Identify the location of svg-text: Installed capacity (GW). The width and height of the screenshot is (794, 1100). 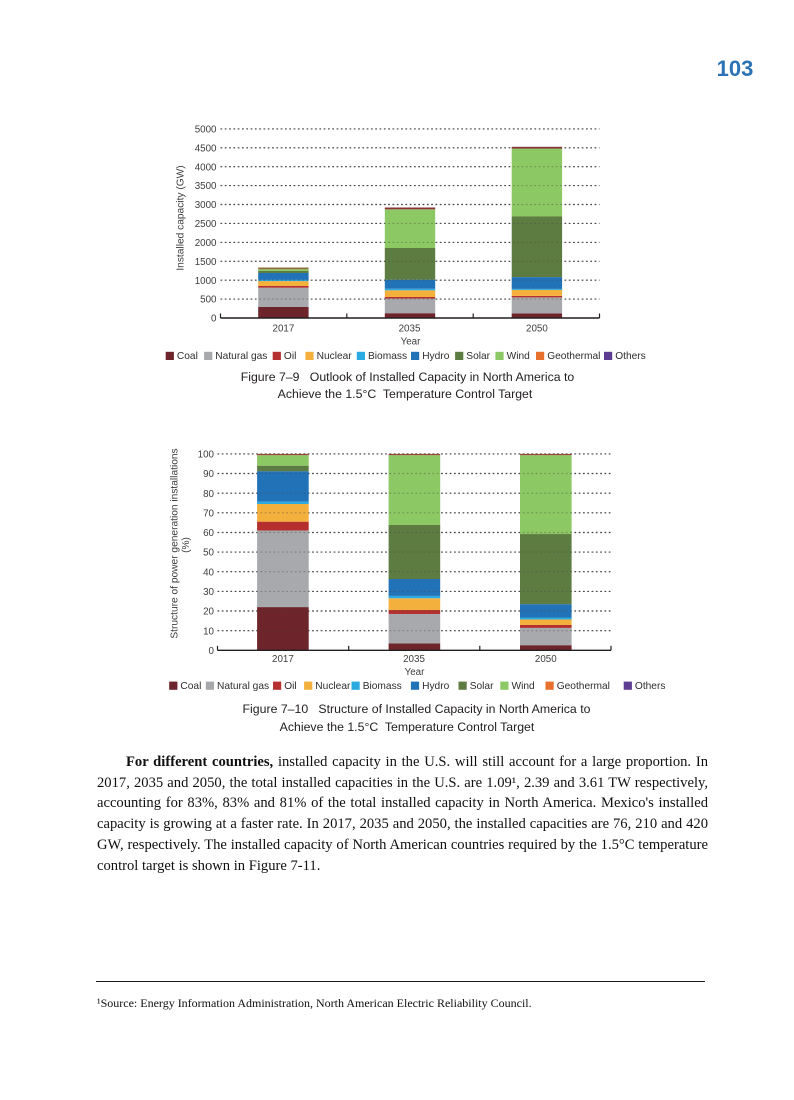
(181, 217).